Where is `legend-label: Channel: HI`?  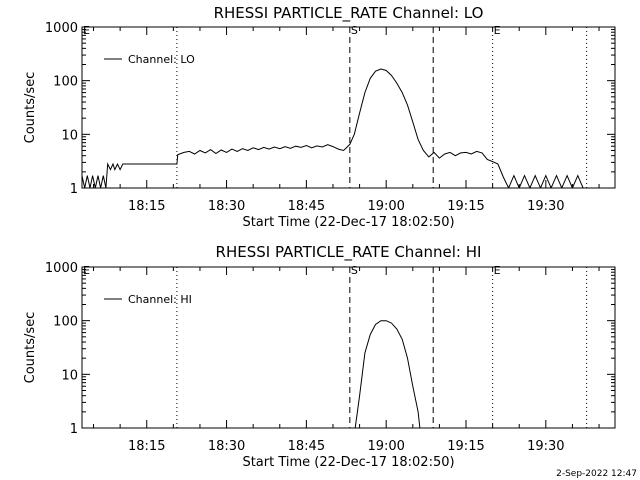
legend-label: Channel: HI is located at coordinates (160, 299).